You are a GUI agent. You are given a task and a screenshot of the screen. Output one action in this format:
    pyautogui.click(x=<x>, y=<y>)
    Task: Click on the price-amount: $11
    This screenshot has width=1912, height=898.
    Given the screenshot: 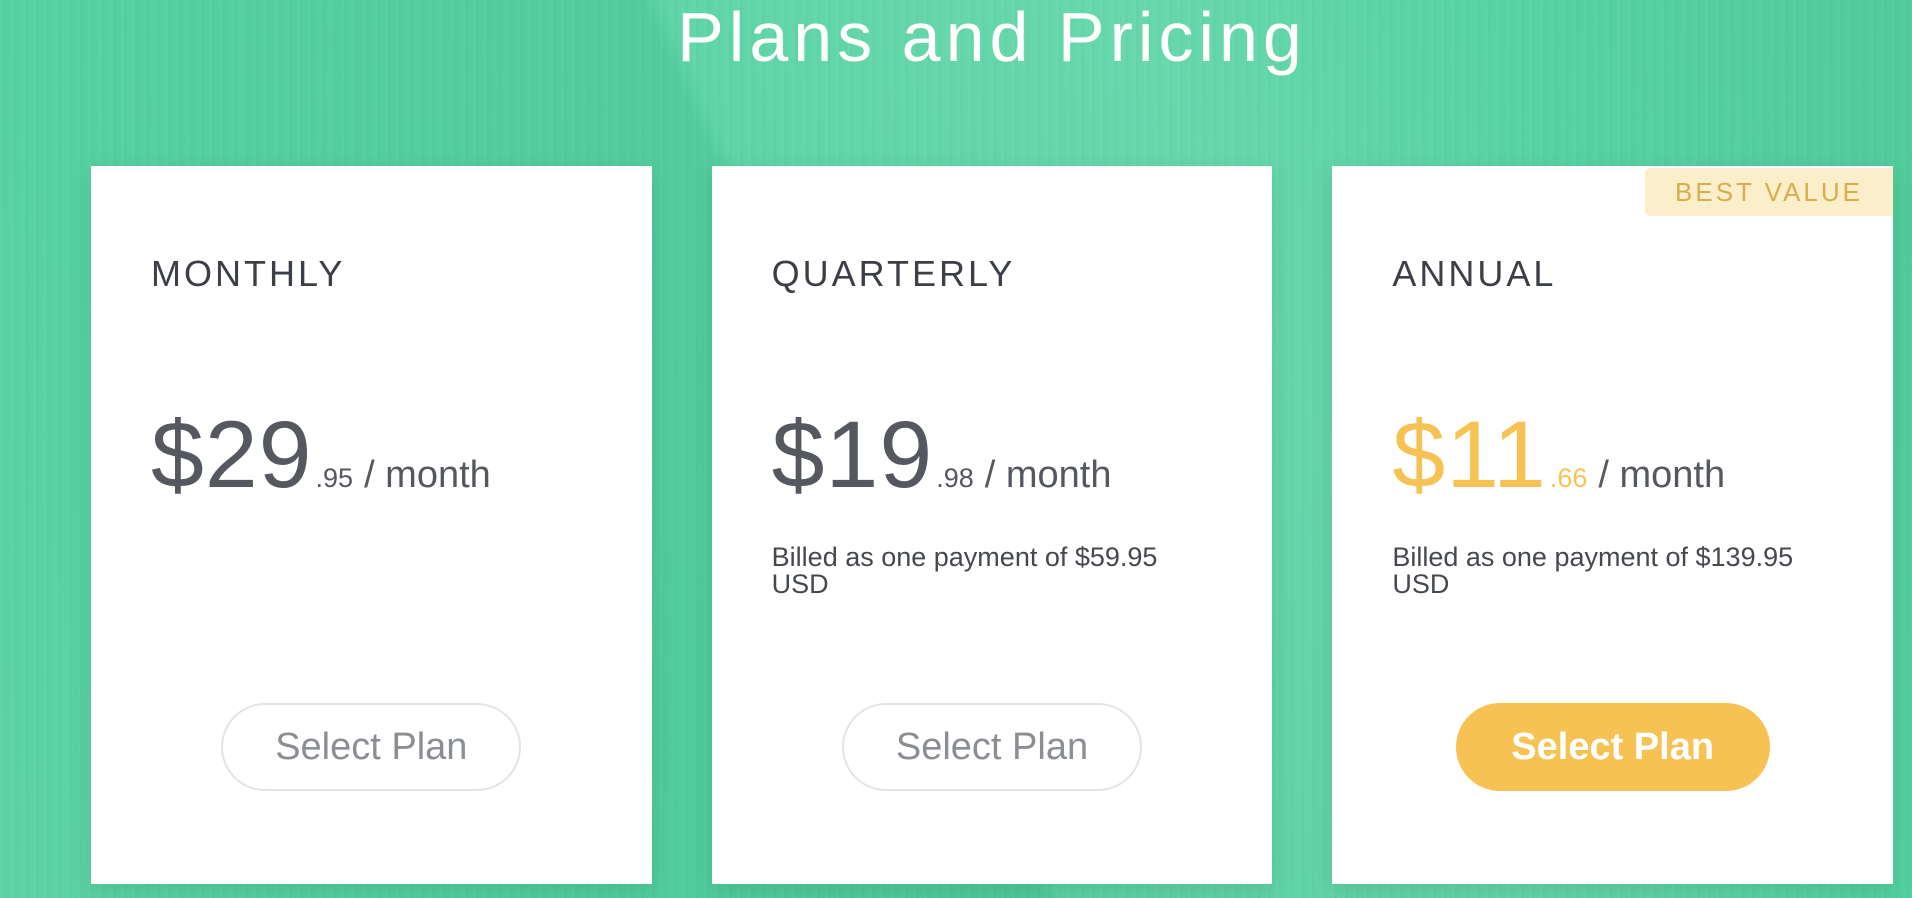 What is the action you would take?
    pyautogui.click(x=1469, y=455)
    